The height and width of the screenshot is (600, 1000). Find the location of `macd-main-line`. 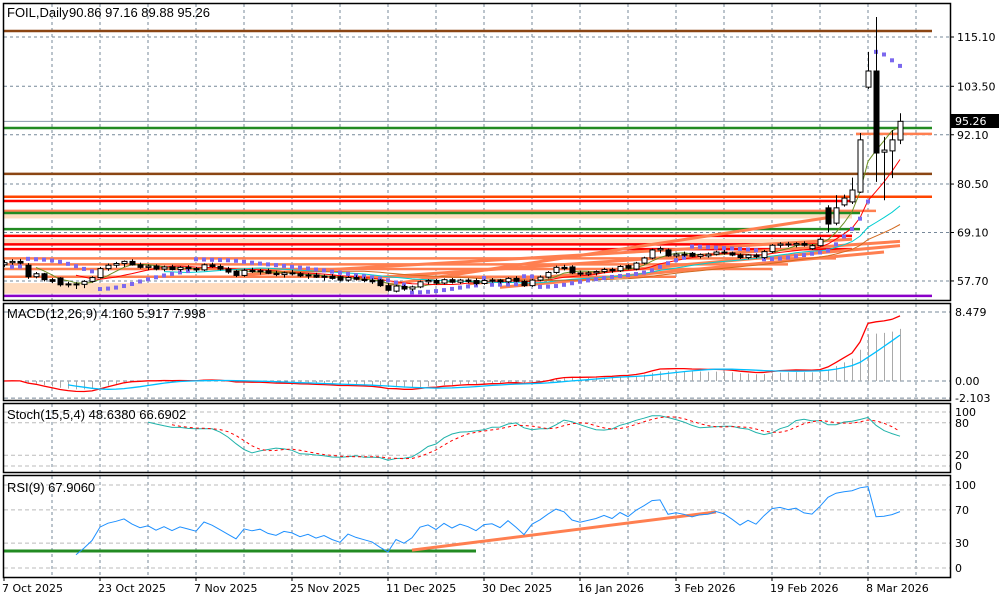

macd-main-line is located at coordinates (452, 354).